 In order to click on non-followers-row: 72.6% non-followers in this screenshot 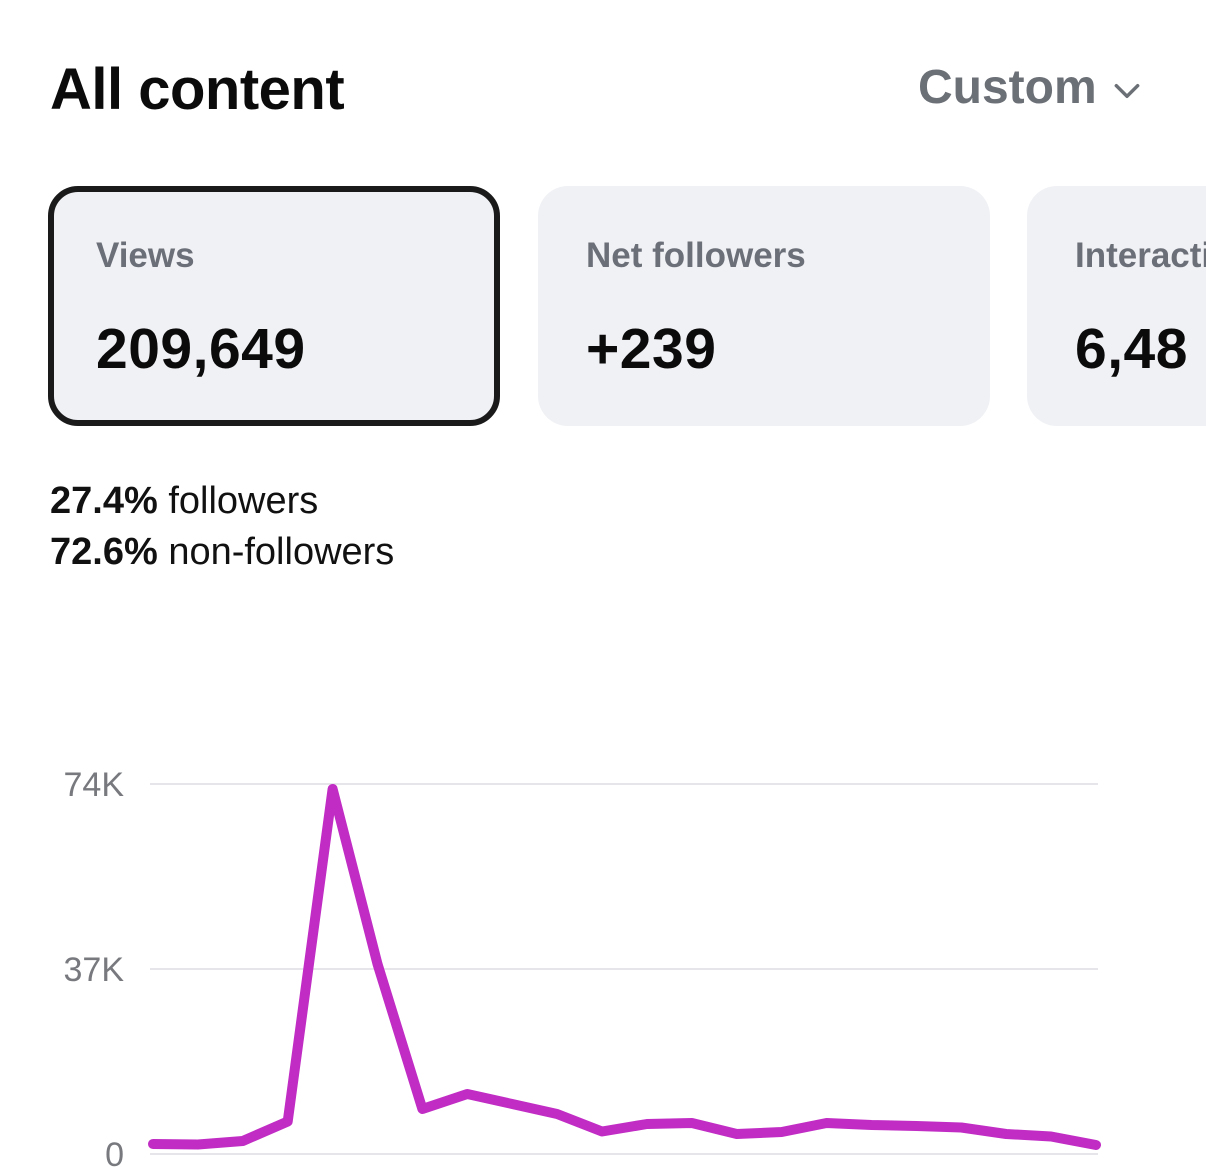, I will do `click(222, 552)`.